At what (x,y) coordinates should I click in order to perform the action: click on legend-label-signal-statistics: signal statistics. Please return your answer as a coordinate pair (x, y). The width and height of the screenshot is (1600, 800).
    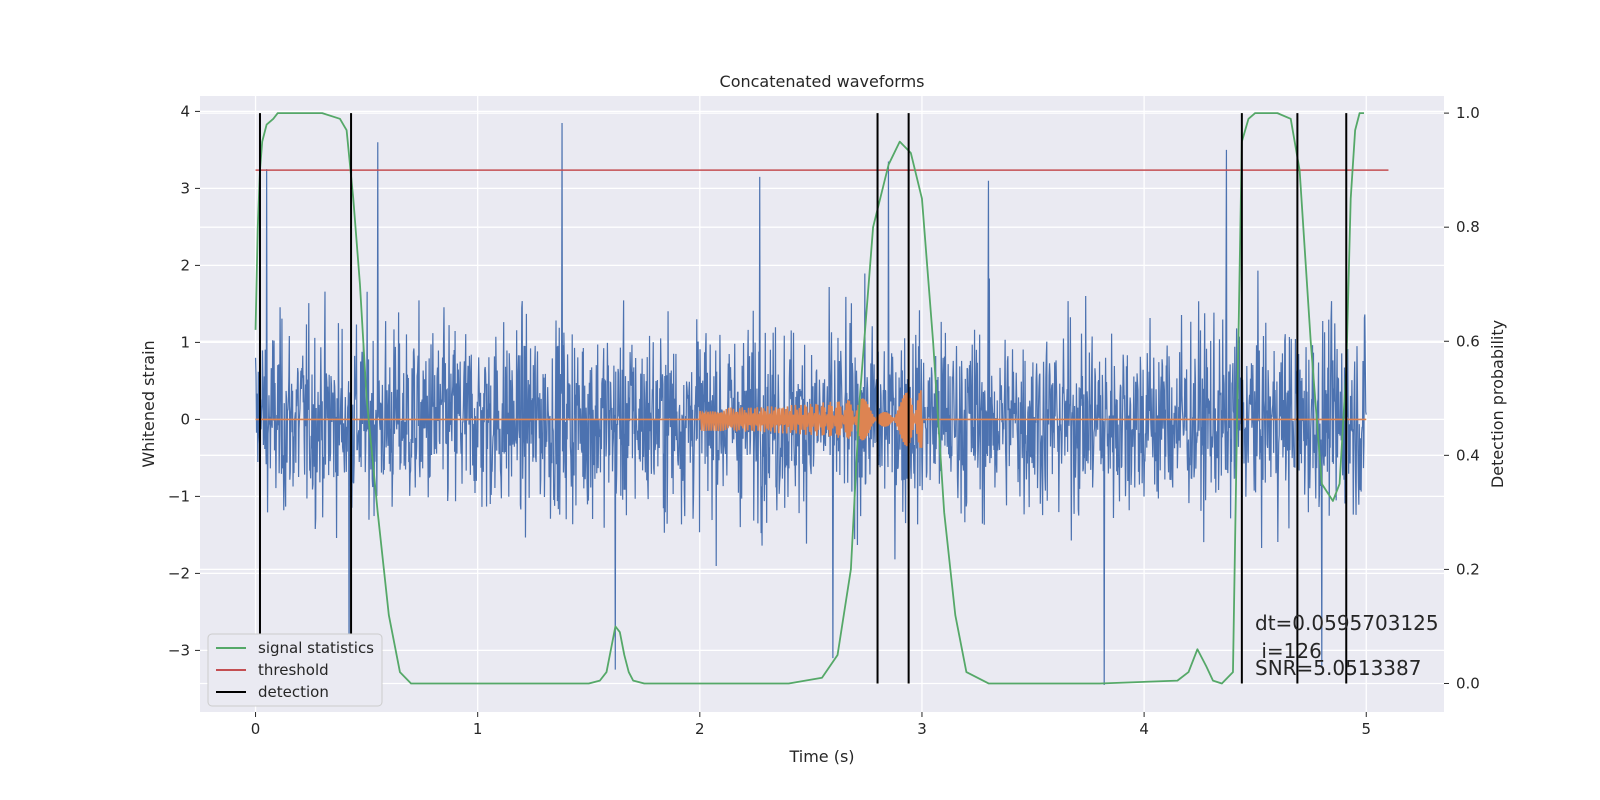
    Looking at the image, I should click on (316, 648).